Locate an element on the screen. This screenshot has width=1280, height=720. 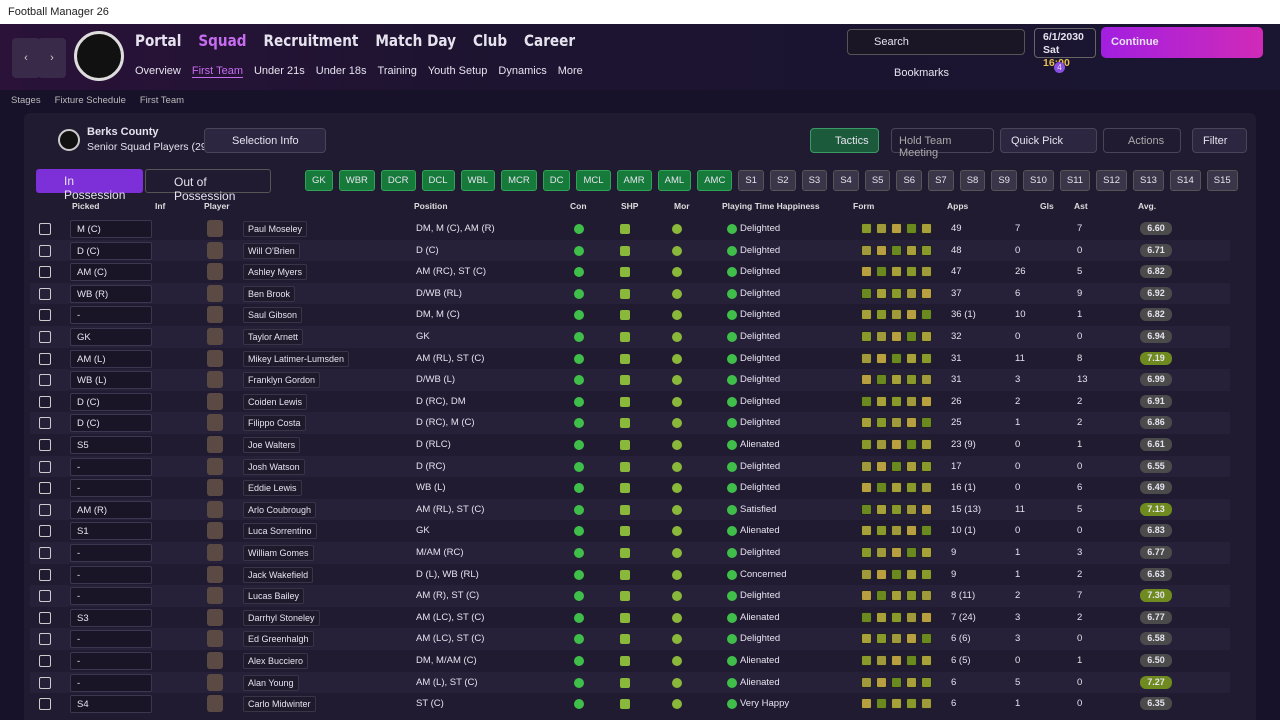
tab: Out of Possession is located at coordinates (208, 186).